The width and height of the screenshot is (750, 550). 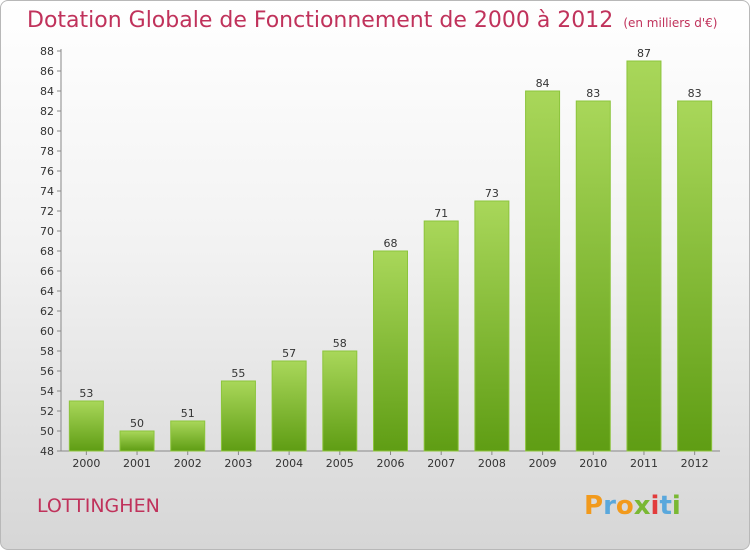 What do you see at coordinates (86, 426) in the screenshot?
I see `bar-2000` at bounding box center [86, 426].